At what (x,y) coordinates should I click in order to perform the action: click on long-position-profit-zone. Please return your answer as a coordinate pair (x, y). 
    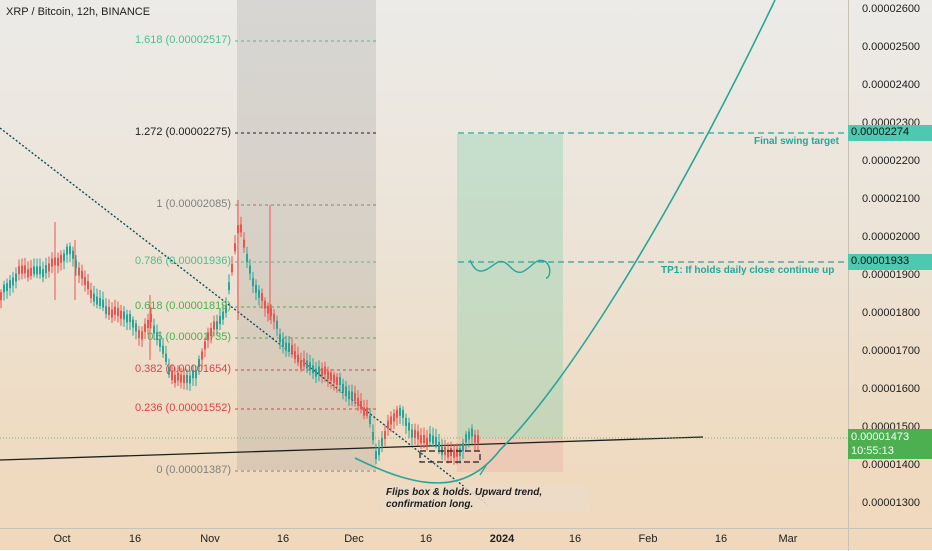
    Looking at the image, I should click on (510, 286).